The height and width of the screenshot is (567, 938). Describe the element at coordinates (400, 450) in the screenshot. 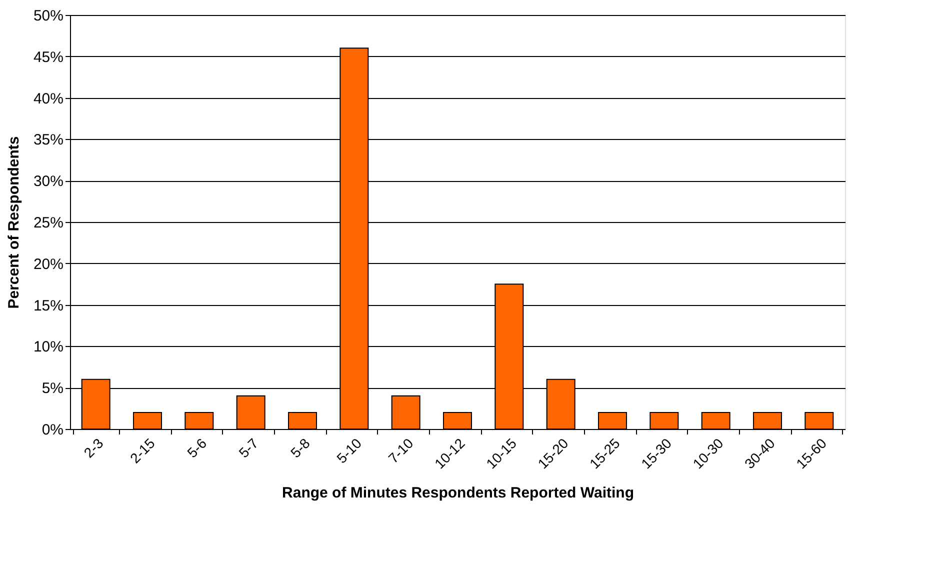

I see `x-tick-label: 7-10` at that location.